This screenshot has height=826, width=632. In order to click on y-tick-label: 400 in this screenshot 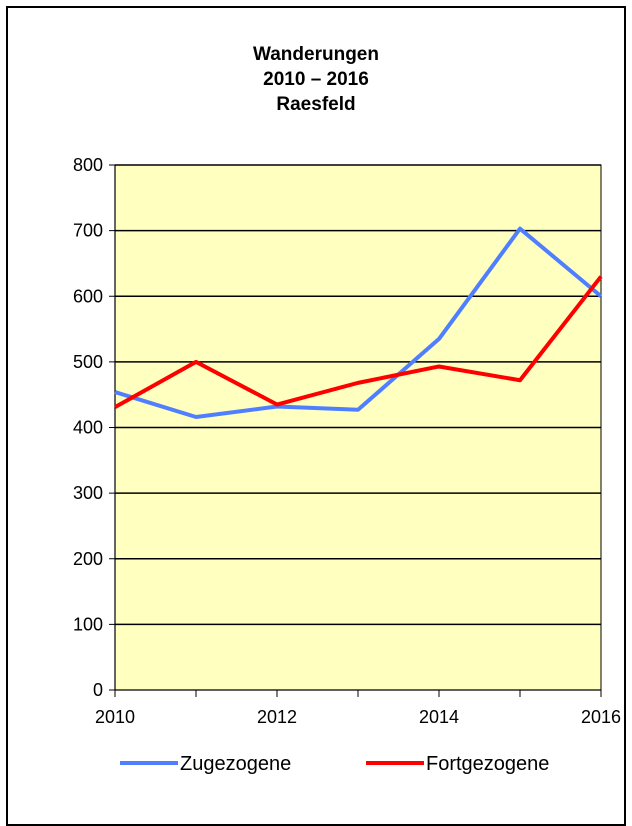, I will do `click(88, 428)`.